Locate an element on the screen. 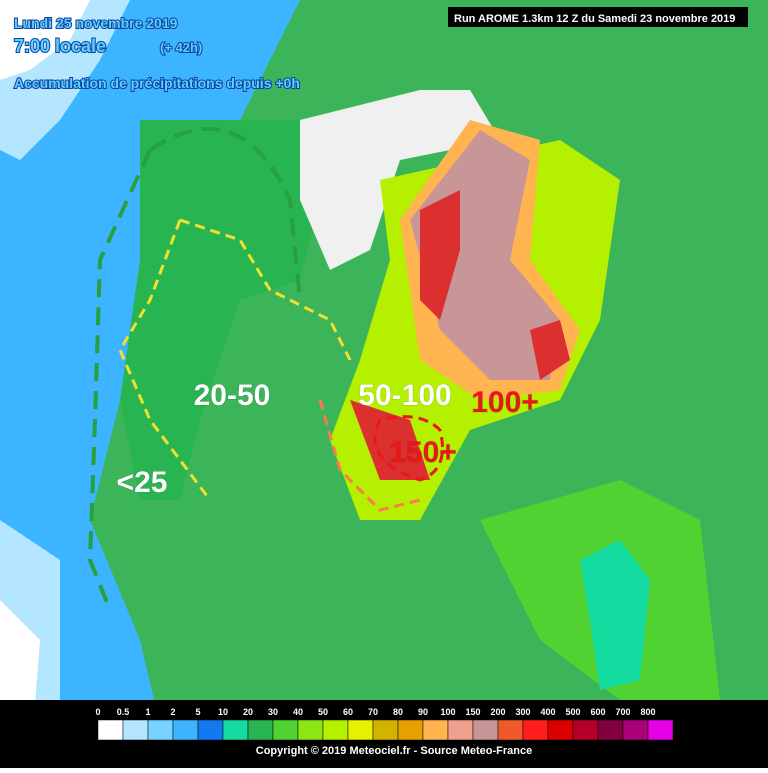 Image resolution: width=768 pixels, height=773 pixels. legend-label: 0.5 is located at coordinates (123, 712).